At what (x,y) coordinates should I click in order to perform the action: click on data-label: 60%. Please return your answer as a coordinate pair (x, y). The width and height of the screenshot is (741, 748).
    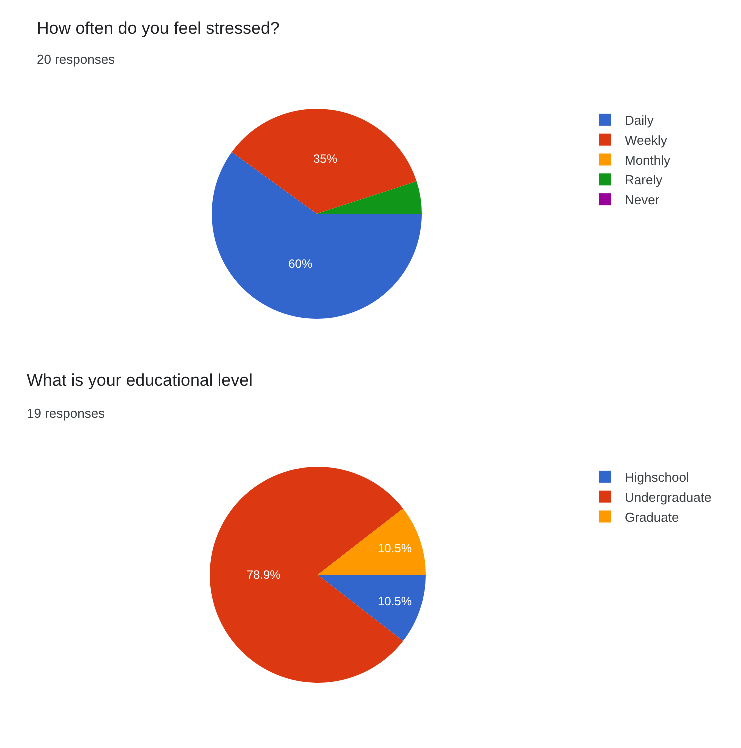
    Looking at the image, I should click on (300, 263).